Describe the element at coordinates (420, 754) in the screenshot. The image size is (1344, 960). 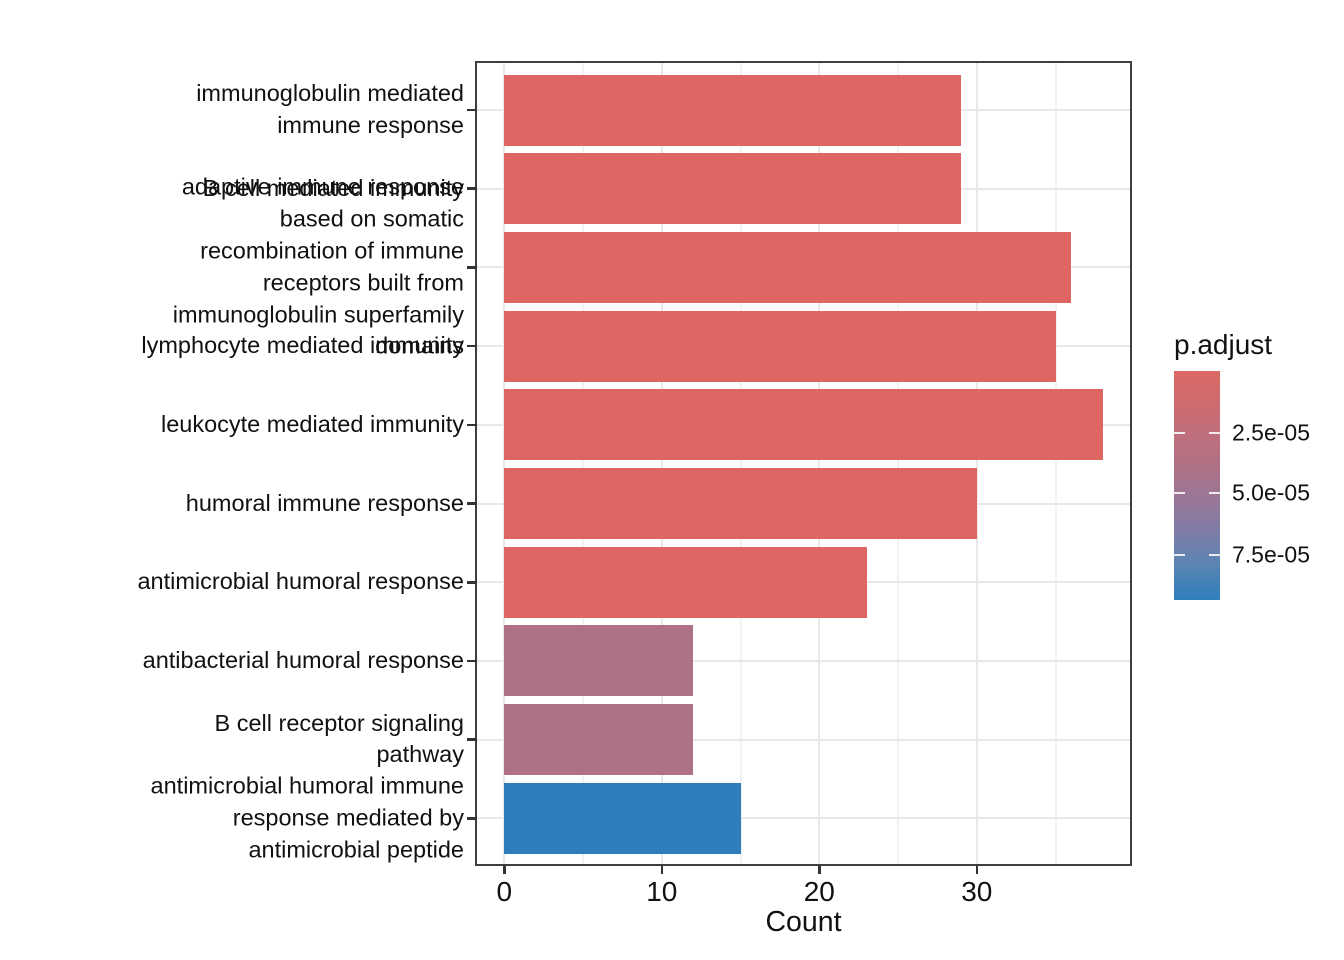
I see `y-axis-label-line: pathway` at that location.